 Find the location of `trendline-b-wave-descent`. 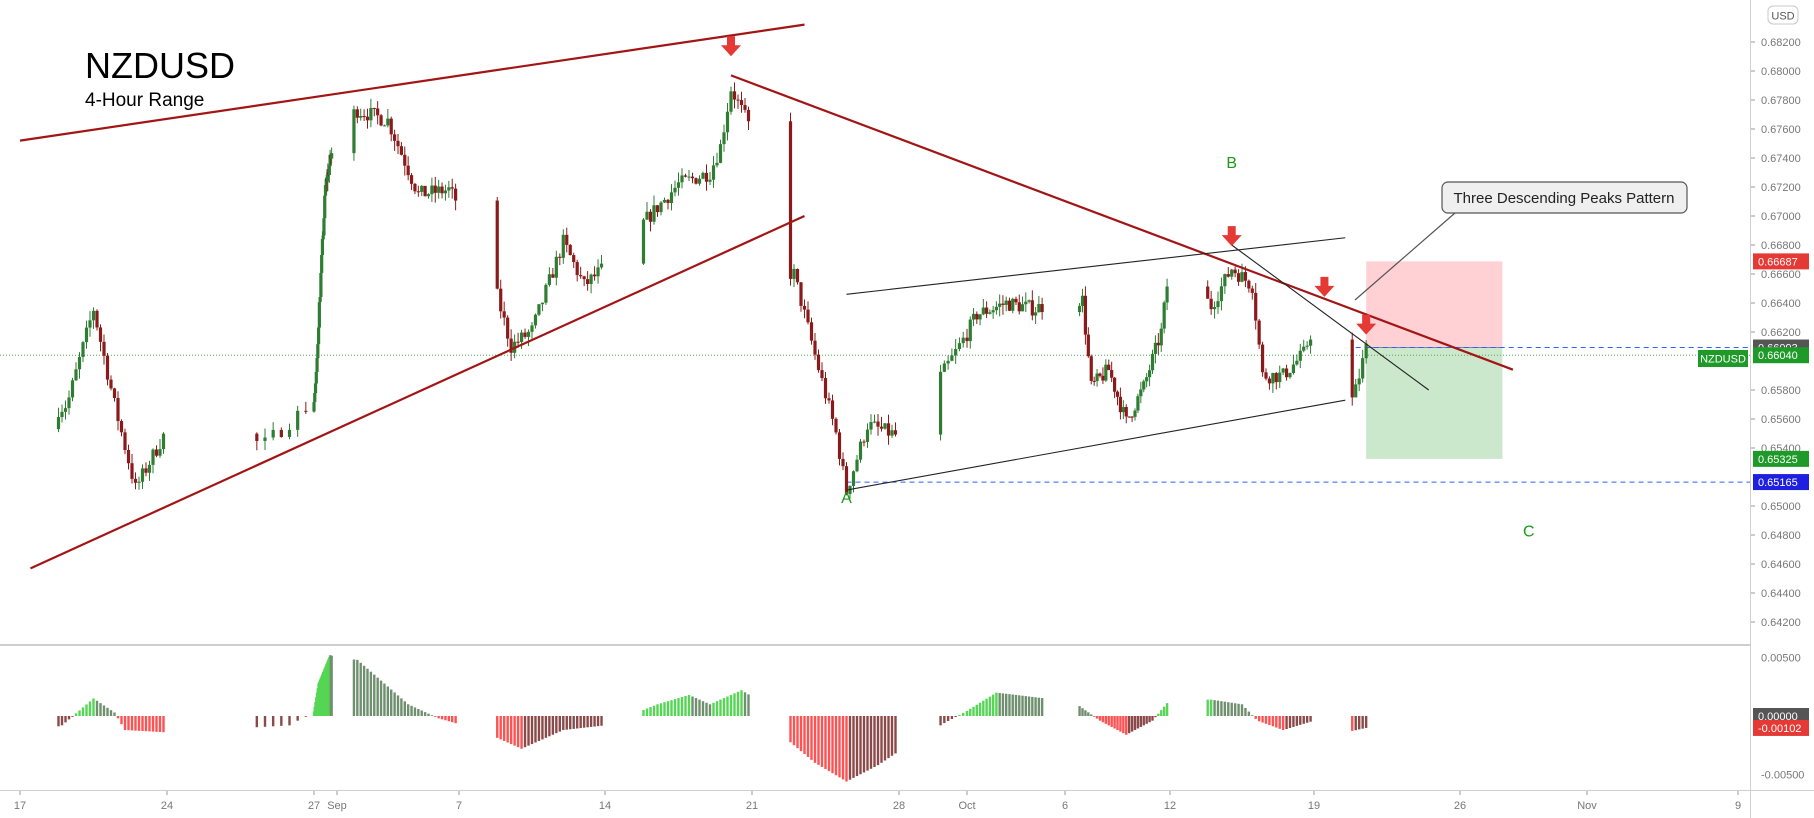

trendline-b-wave-descent is located at coordinates (1330, 317).